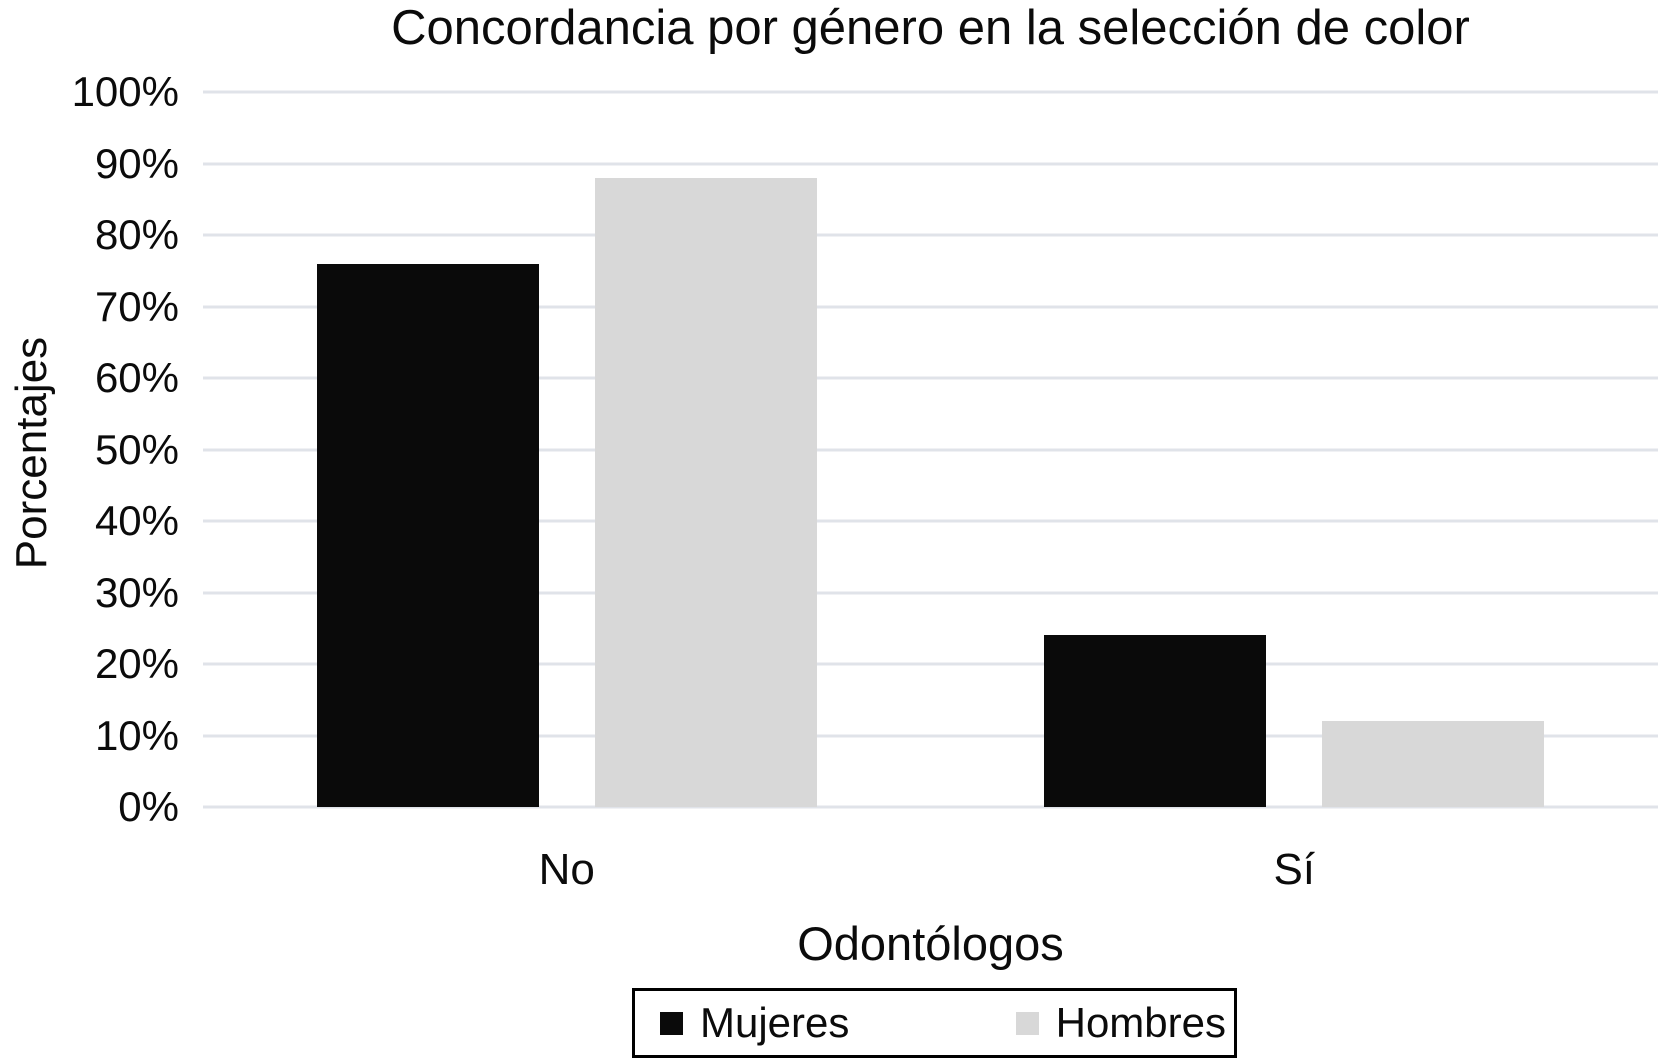 The width and height of the screenshot is (1662, 1060). What do you see at coordinates (930, 943) in the screenshot?
I see `x-axis-title: Odontólogos` at bounding box center [930, 943].